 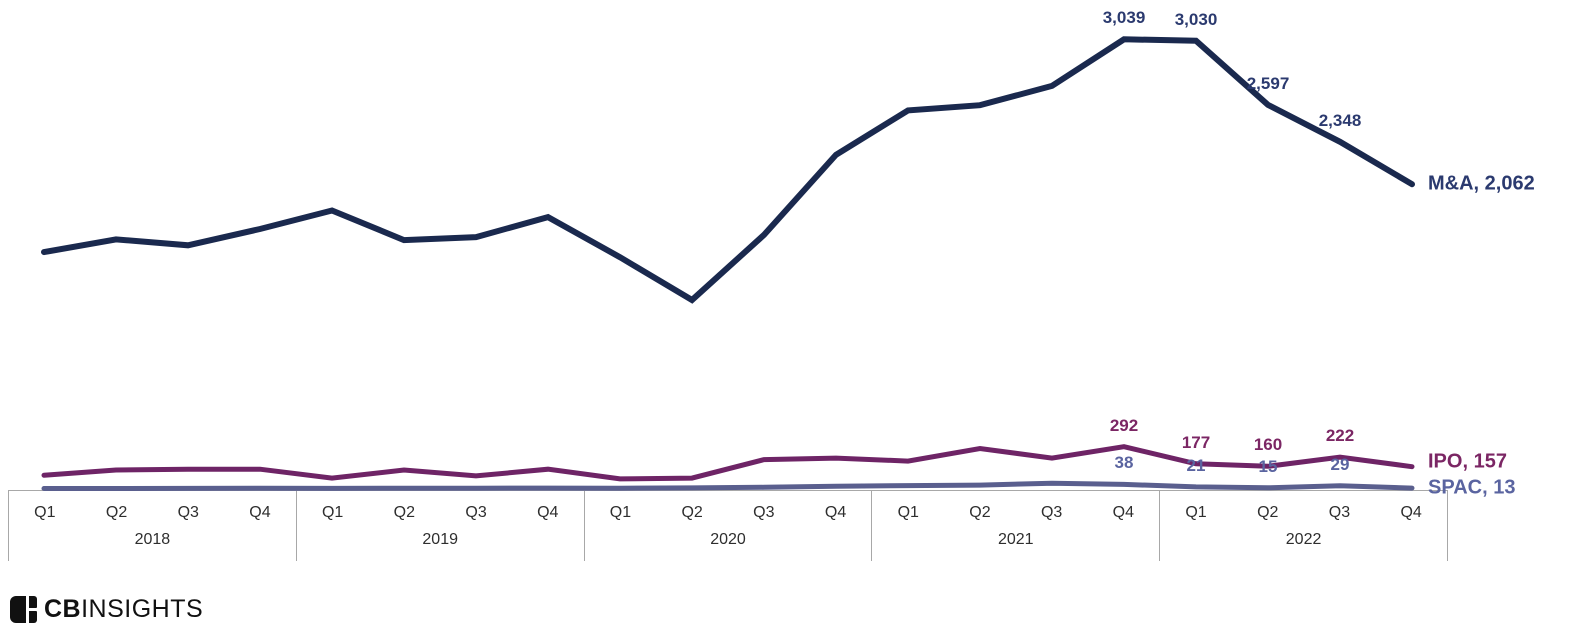 I want to click on footer: CBINSIGHTS, so click(x=106, y=609).